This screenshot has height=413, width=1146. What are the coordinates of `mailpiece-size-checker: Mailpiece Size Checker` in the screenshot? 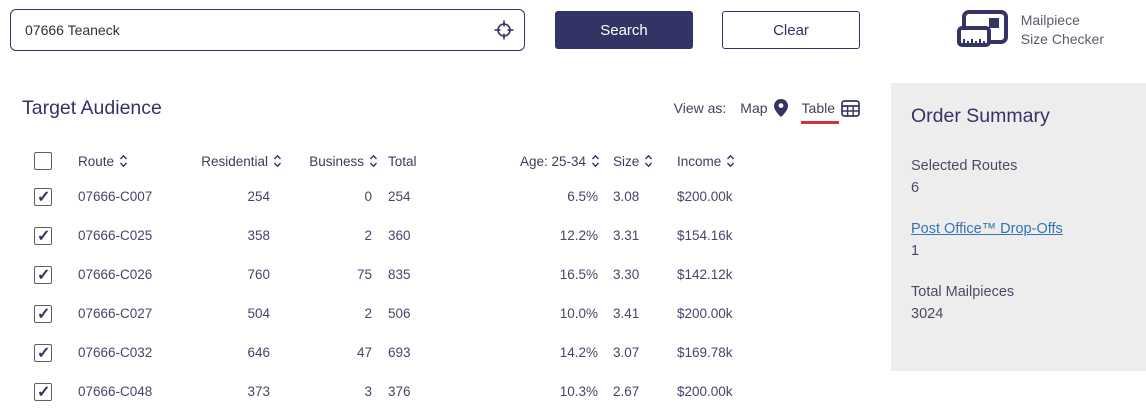 It's located at (1030, 30).